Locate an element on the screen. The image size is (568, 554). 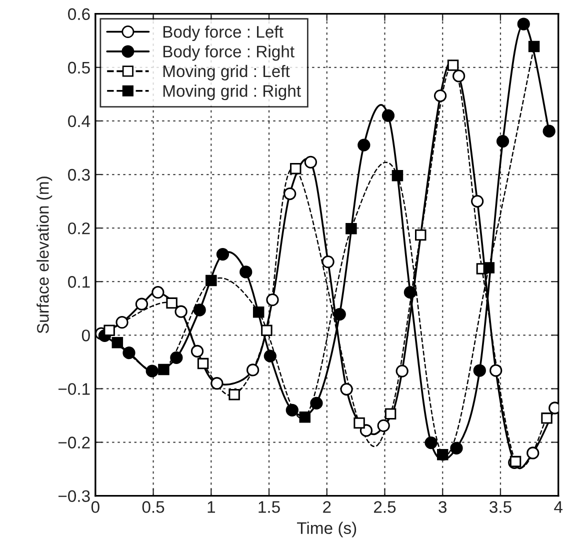
y-tick-label: 0 is located at coordinates (86, 336).